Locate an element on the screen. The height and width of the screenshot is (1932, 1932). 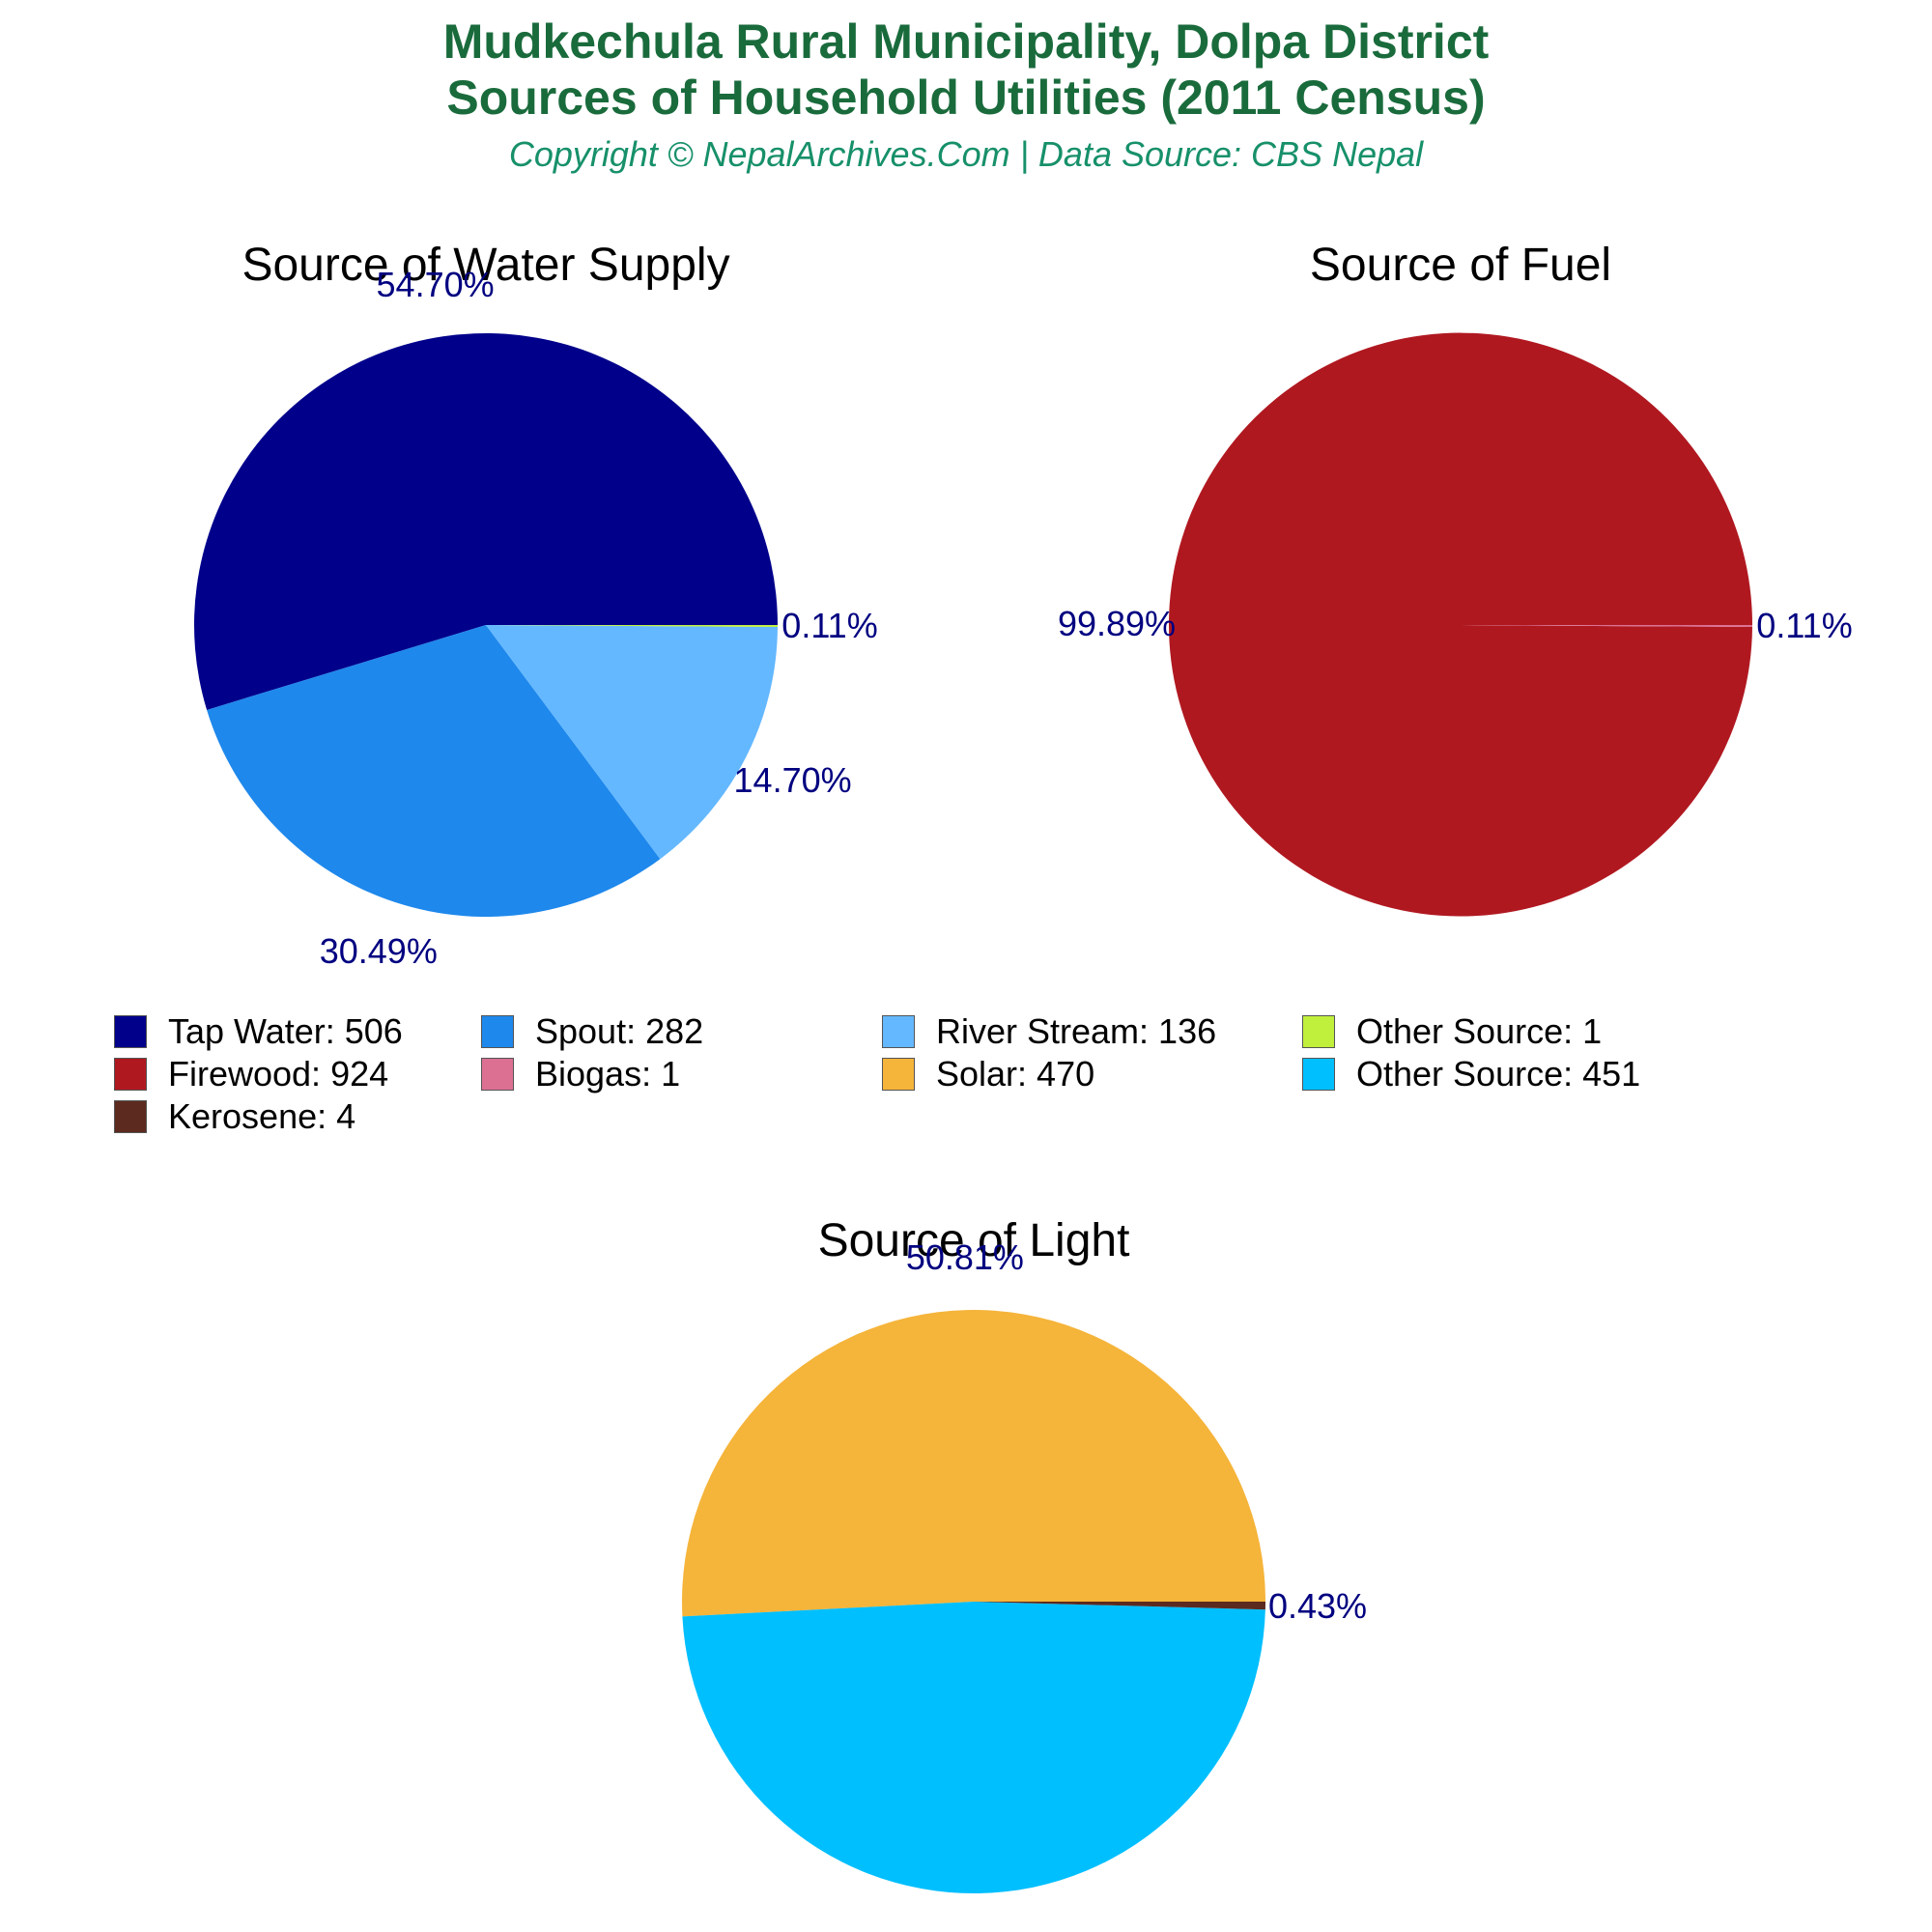
legend-item: Firewood: 924 is located at coordinates (297, 1074).